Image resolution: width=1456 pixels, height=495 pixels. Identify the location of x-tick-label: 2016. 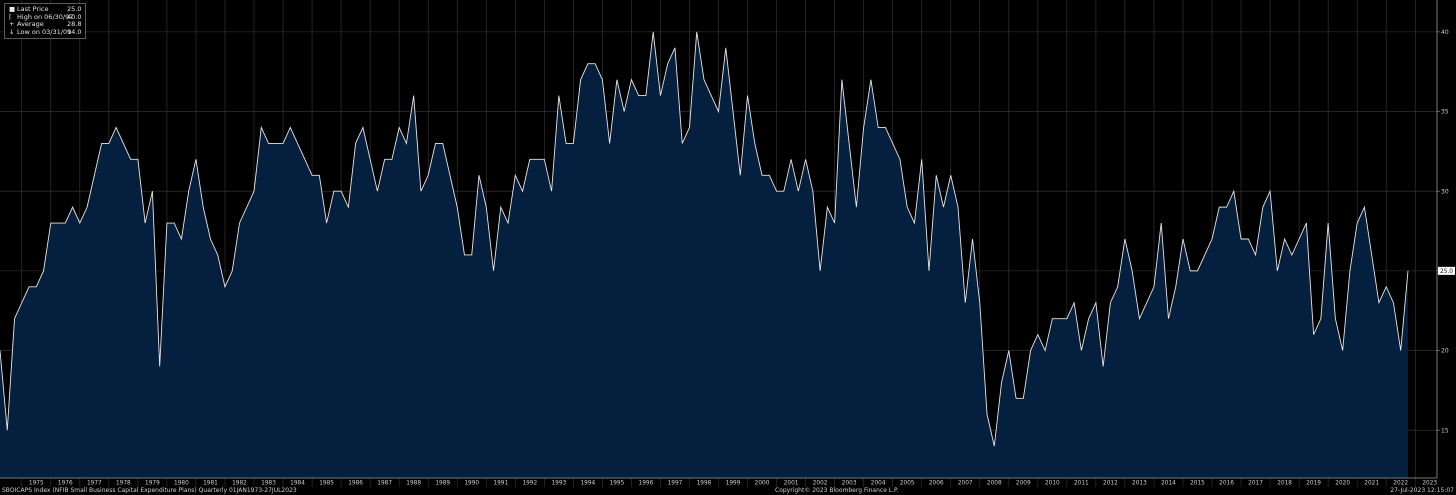
(1226, 484).